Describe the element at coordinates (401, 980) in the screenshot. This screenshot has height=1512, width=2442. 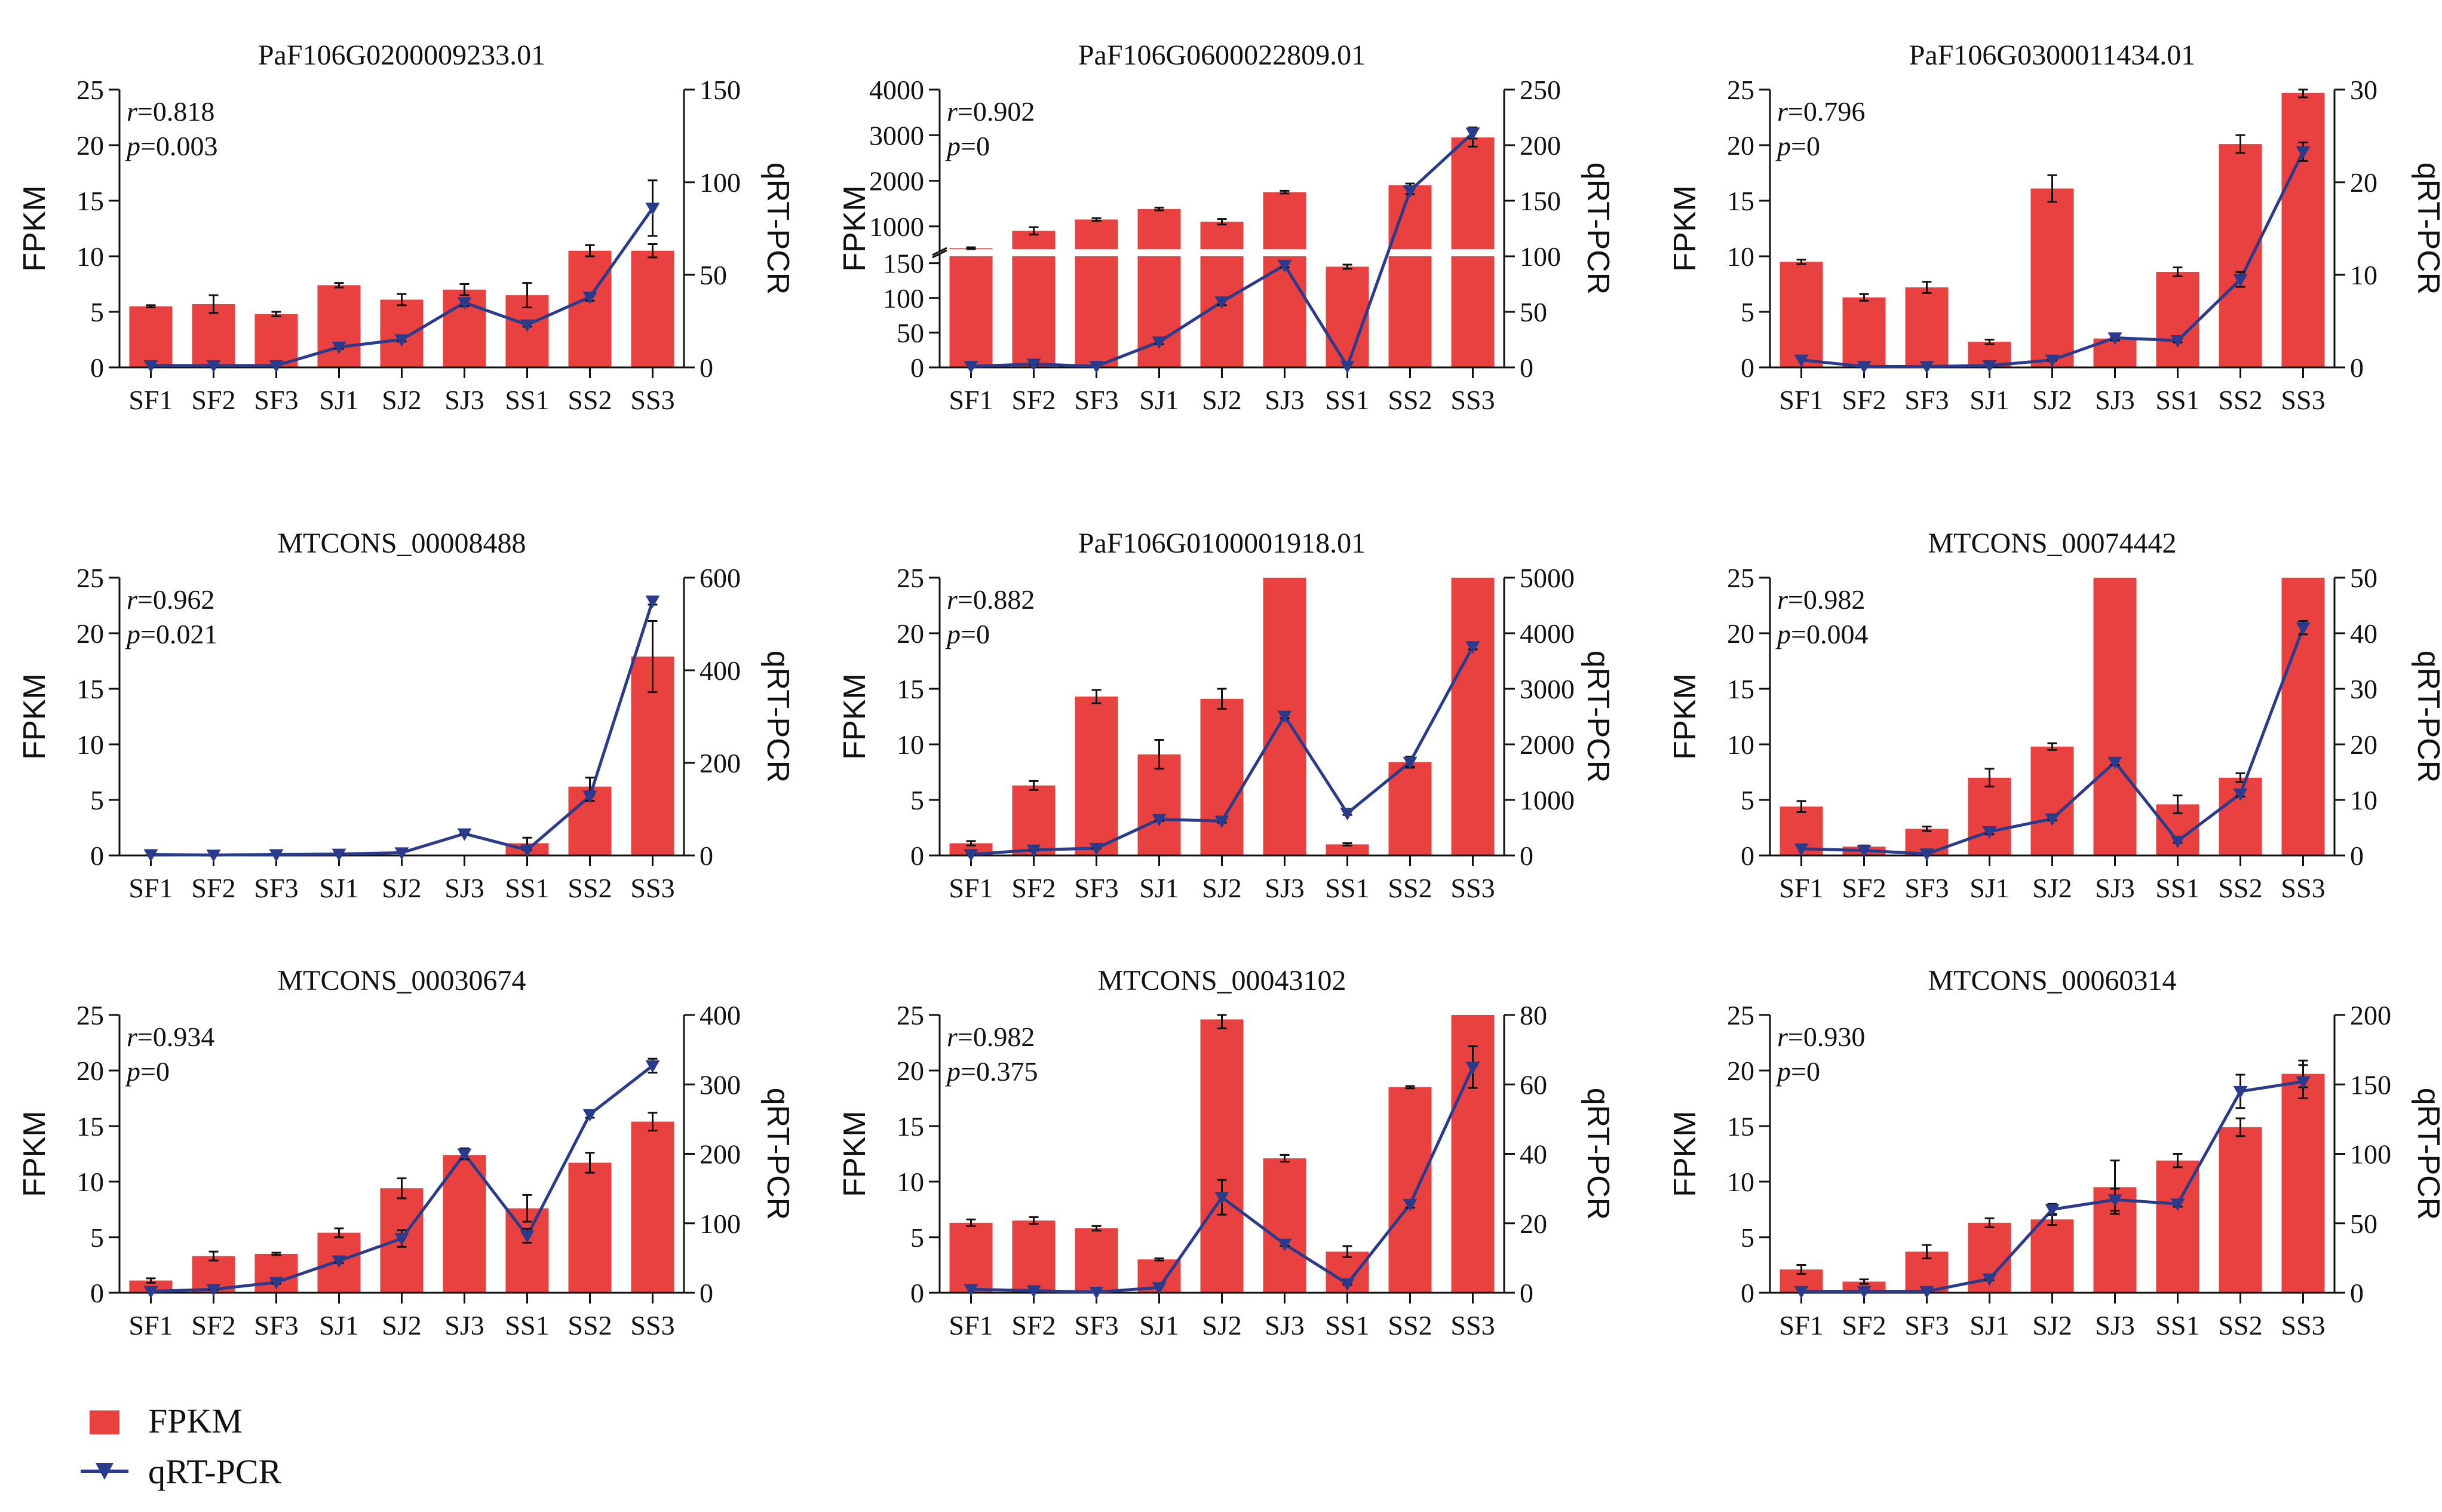
I see `chart-title: MTCONS_00030674` at that location.